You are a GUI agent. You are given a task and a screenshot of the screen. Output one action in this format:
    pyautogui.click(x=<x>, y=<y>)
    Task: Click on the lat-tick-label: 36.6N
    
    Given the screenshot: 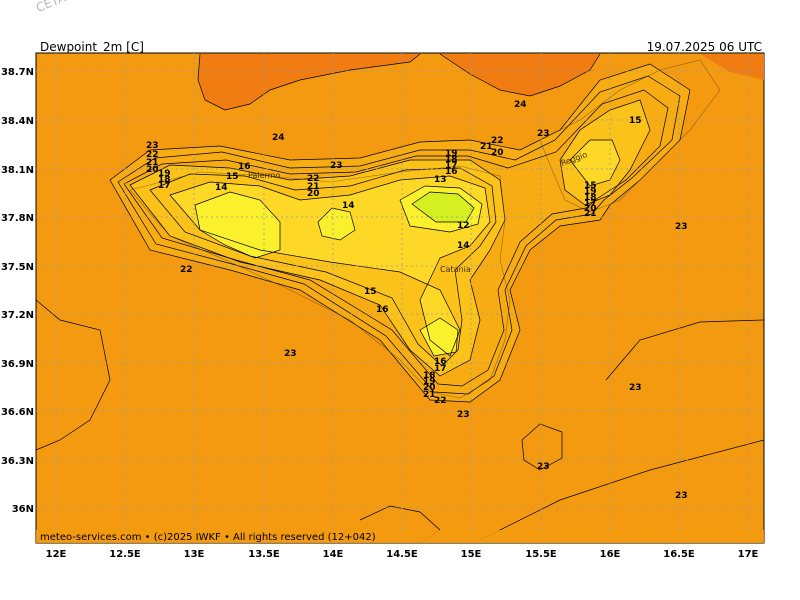 What is the action you would take?
    pyautogui.click(x=17, y=412)
    